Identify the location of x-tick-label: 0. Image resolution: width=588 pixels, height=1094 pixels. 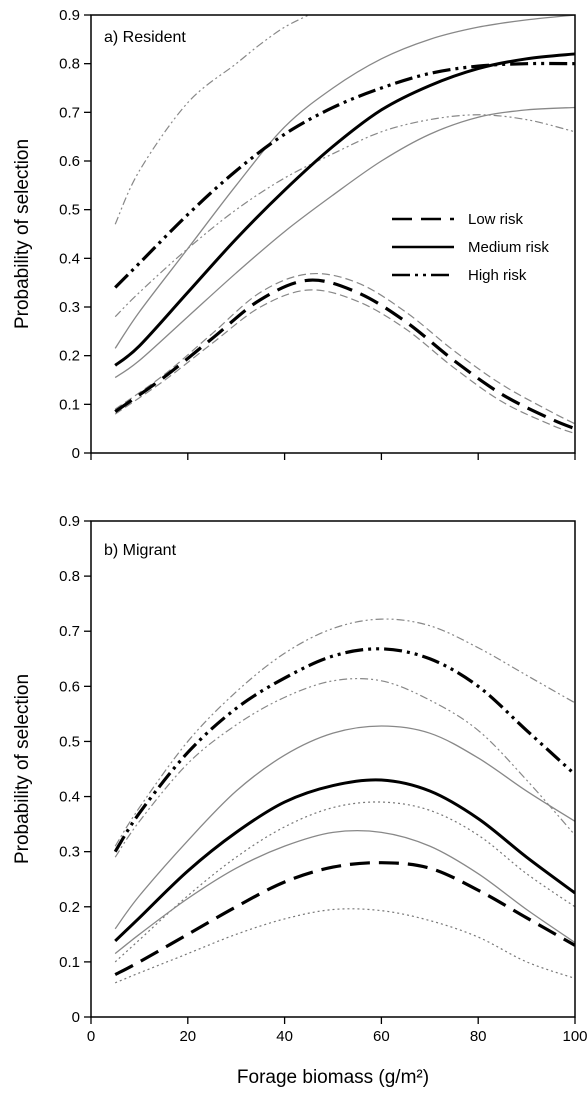
(91, 1036).